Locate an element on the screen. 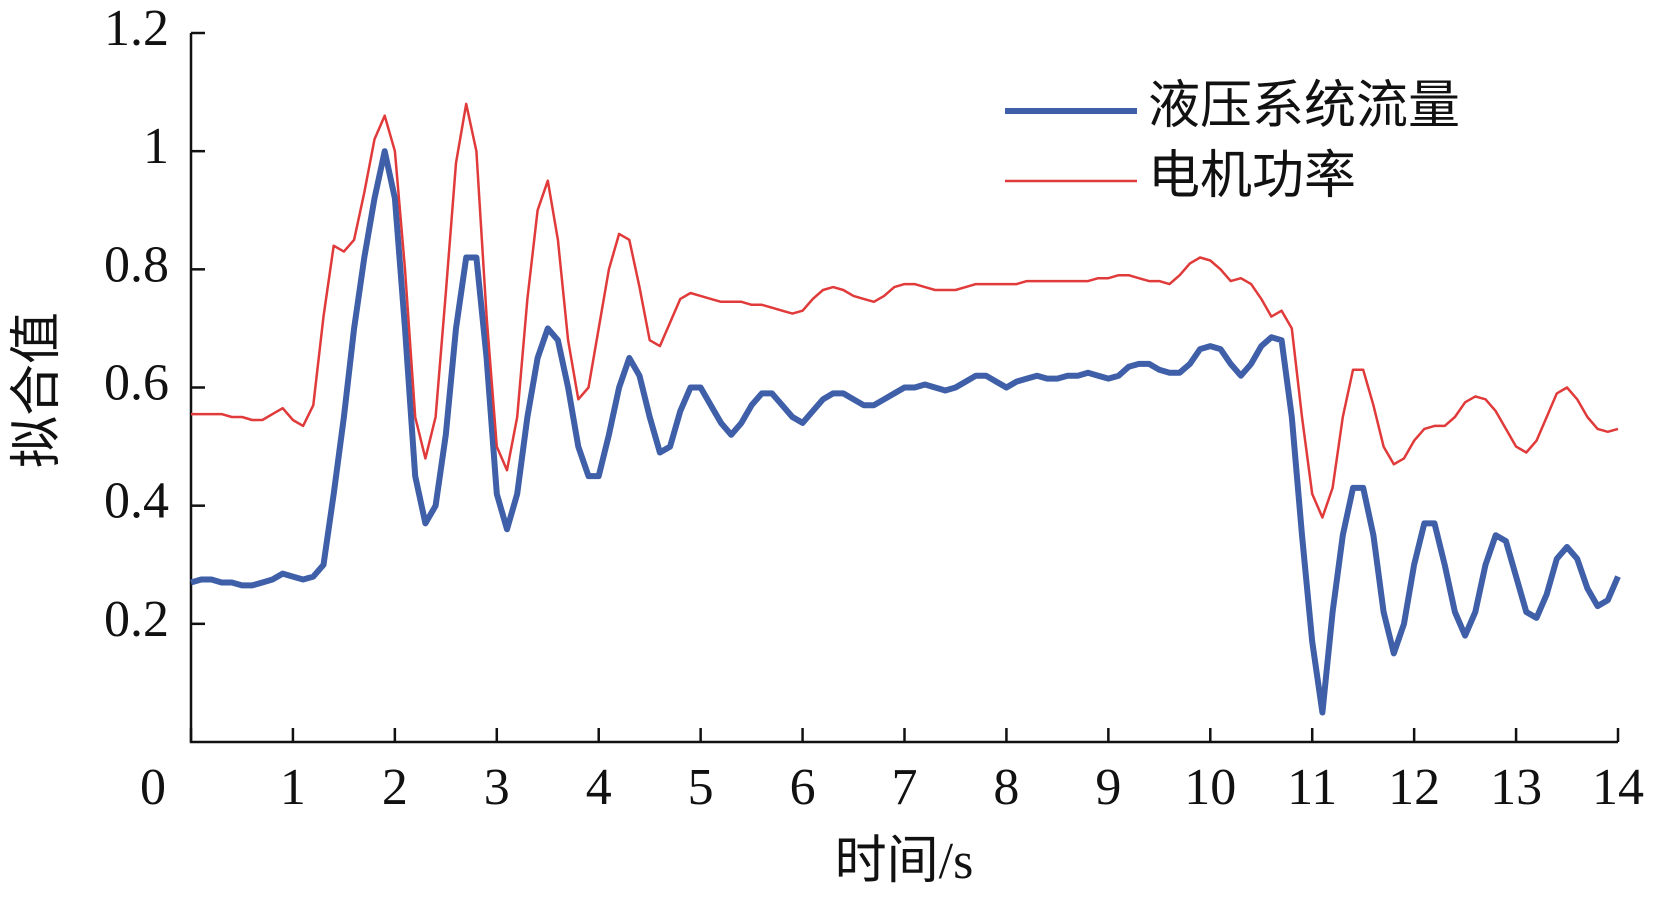  y-tick-label: 1.2 is located at coordinates (136, 28).